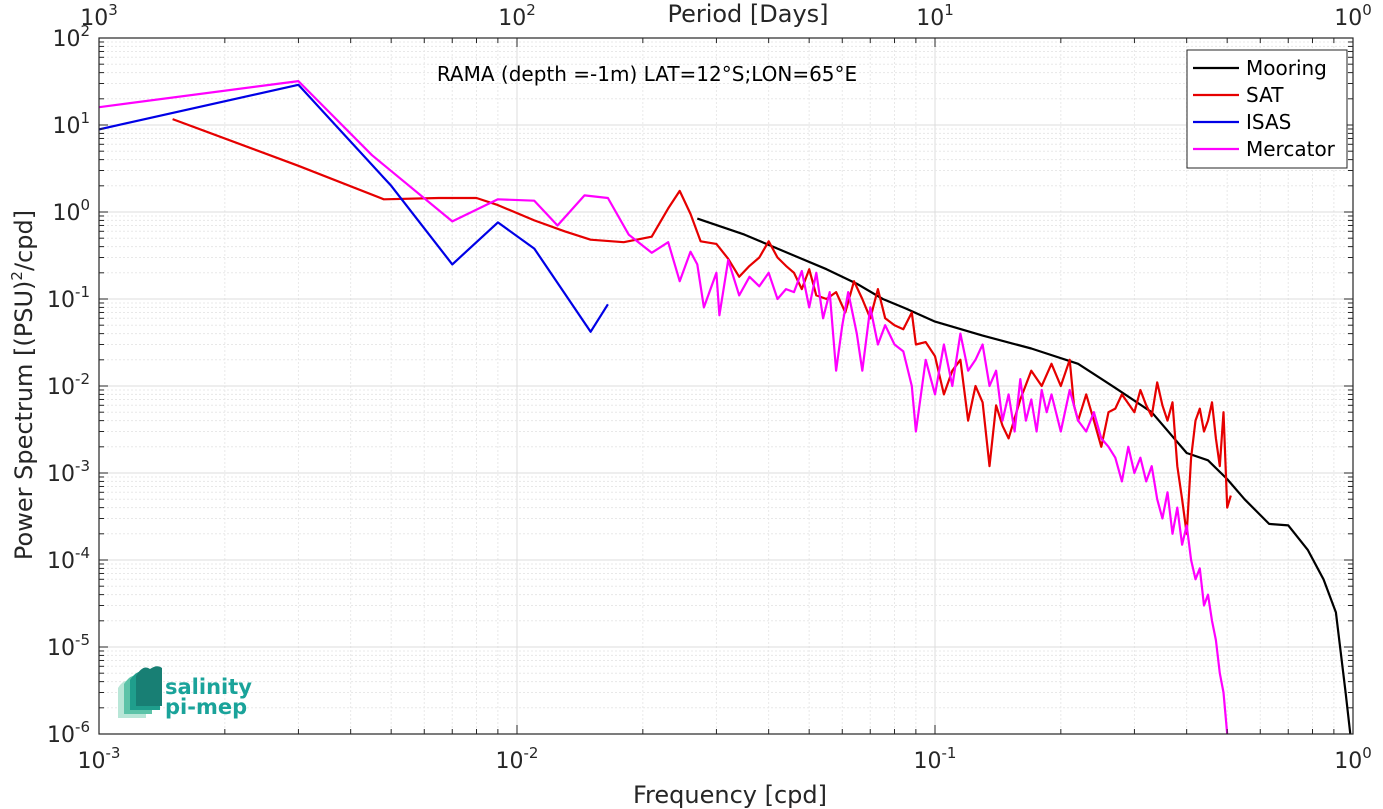 The image size is (1383, 809). Describe the element at coordinates (730, 795) in the screenshot. I see `x-axis-label: Frequency [cpd]` at that location.